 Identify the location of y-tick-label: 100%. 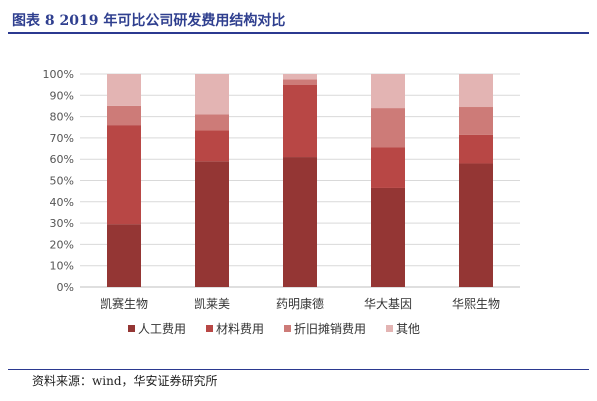
(58, 74).